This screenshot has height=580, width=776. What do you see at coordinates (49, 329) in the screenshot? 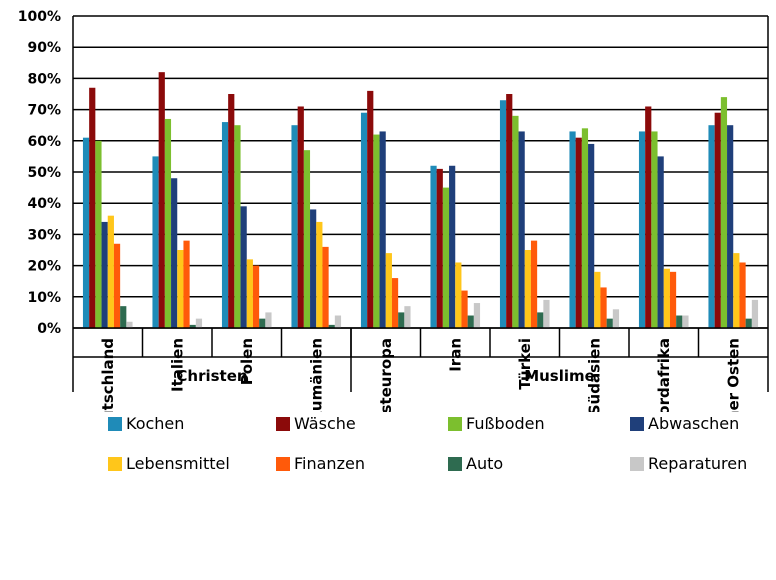
I see `y-tick-label: 0%` at bounding box center [49, 329].